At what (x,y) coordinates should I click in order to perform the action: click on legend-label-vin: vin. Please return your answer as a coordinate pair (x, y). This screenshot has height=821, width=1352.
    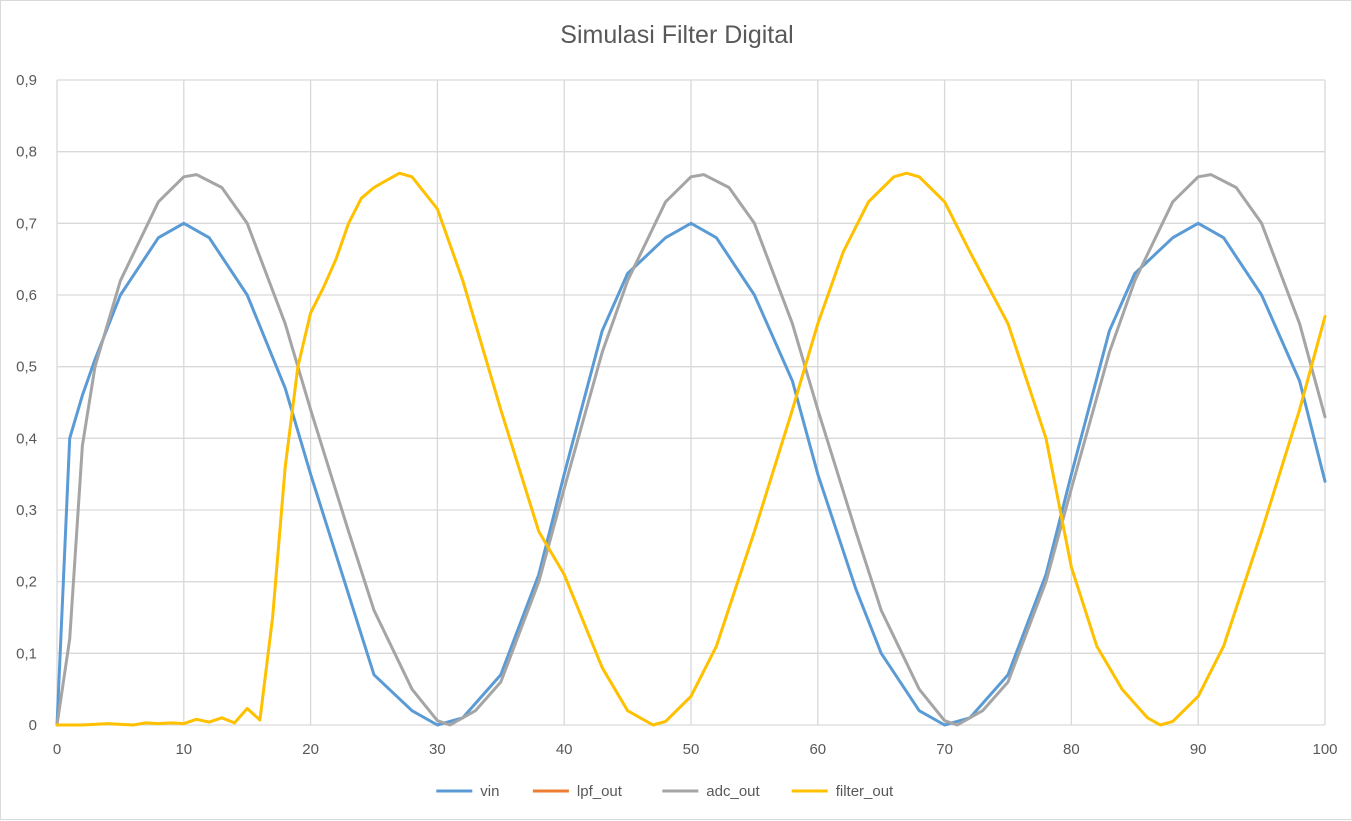
    Looking at the image, I should click on (489, 791).